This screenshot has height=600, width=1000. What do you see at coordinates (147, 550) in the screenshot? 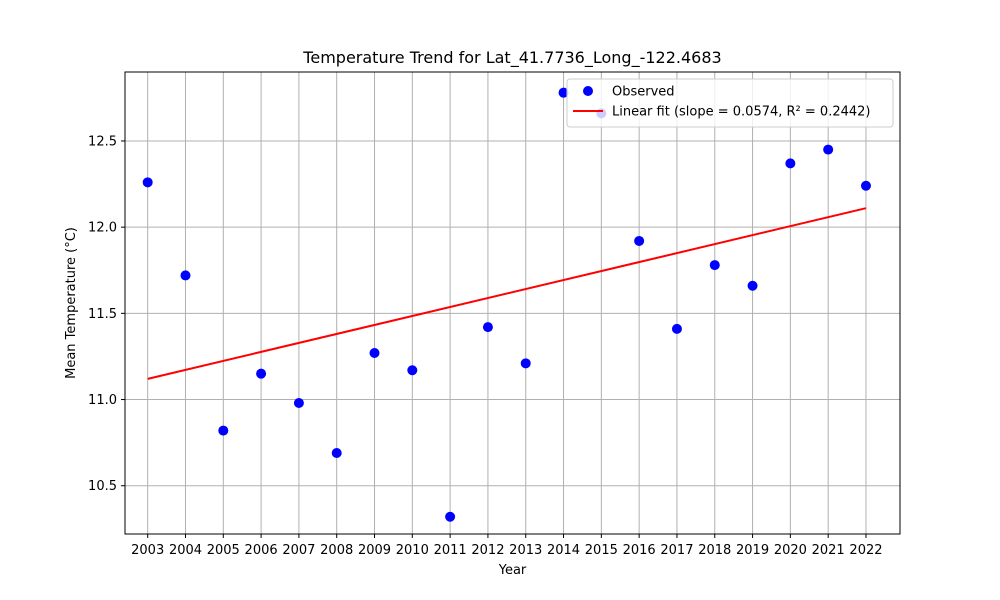
I see `x-tick-label: 2003` at bounding box center [147, 550].